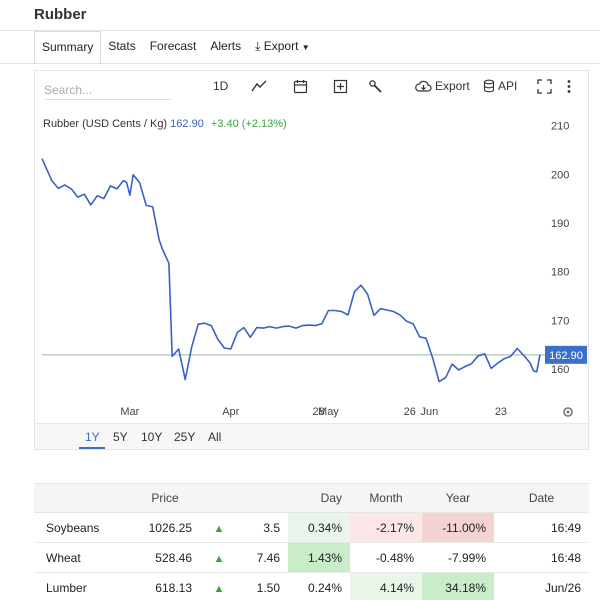 Image resolution: width=600 pixels, height=600 pixels. Describe the element at coordinates (105, 124) in the screenshot. I see `legend-symbol: Rubber (USD Cents / Kg)` at that location.